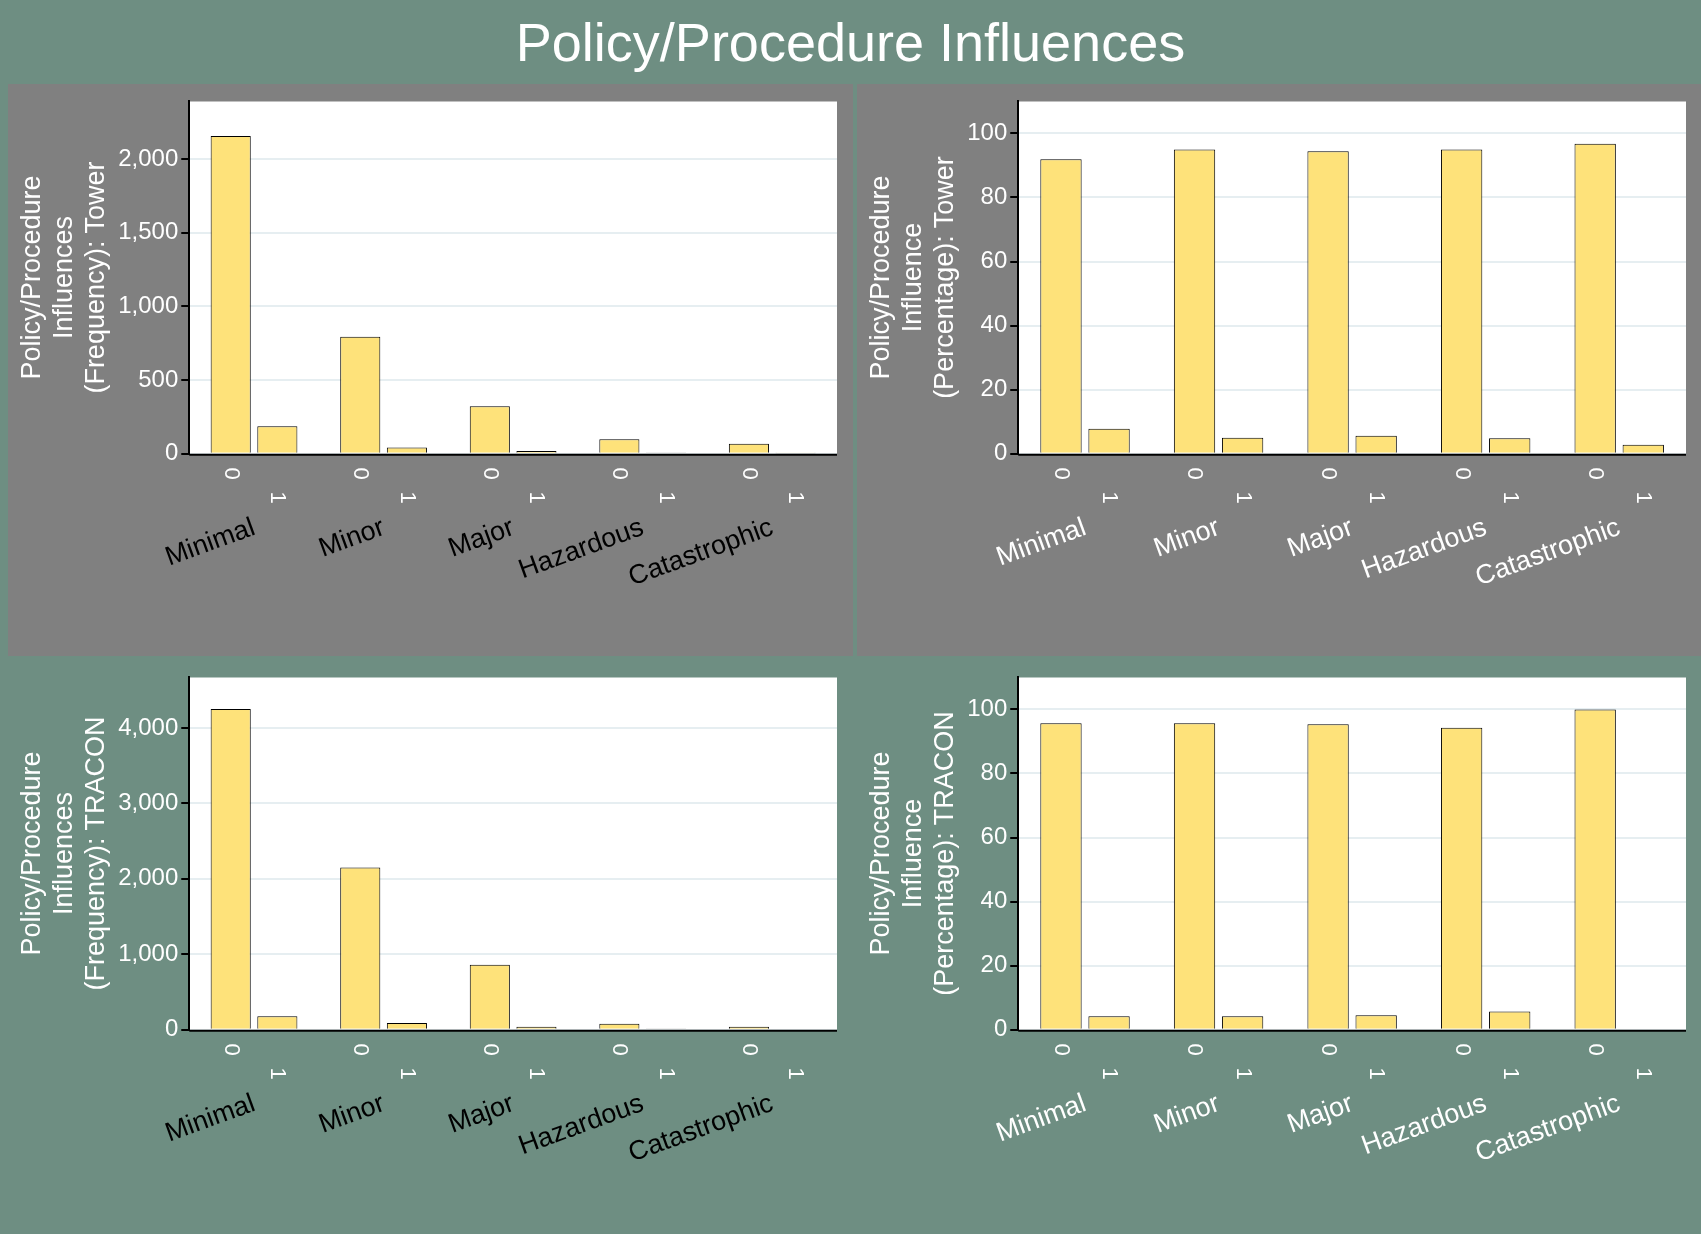  Describe the element at coordinates (850, 42) in the screenshot. I see `chart-title: Policy/Procedure Influences` at that location.